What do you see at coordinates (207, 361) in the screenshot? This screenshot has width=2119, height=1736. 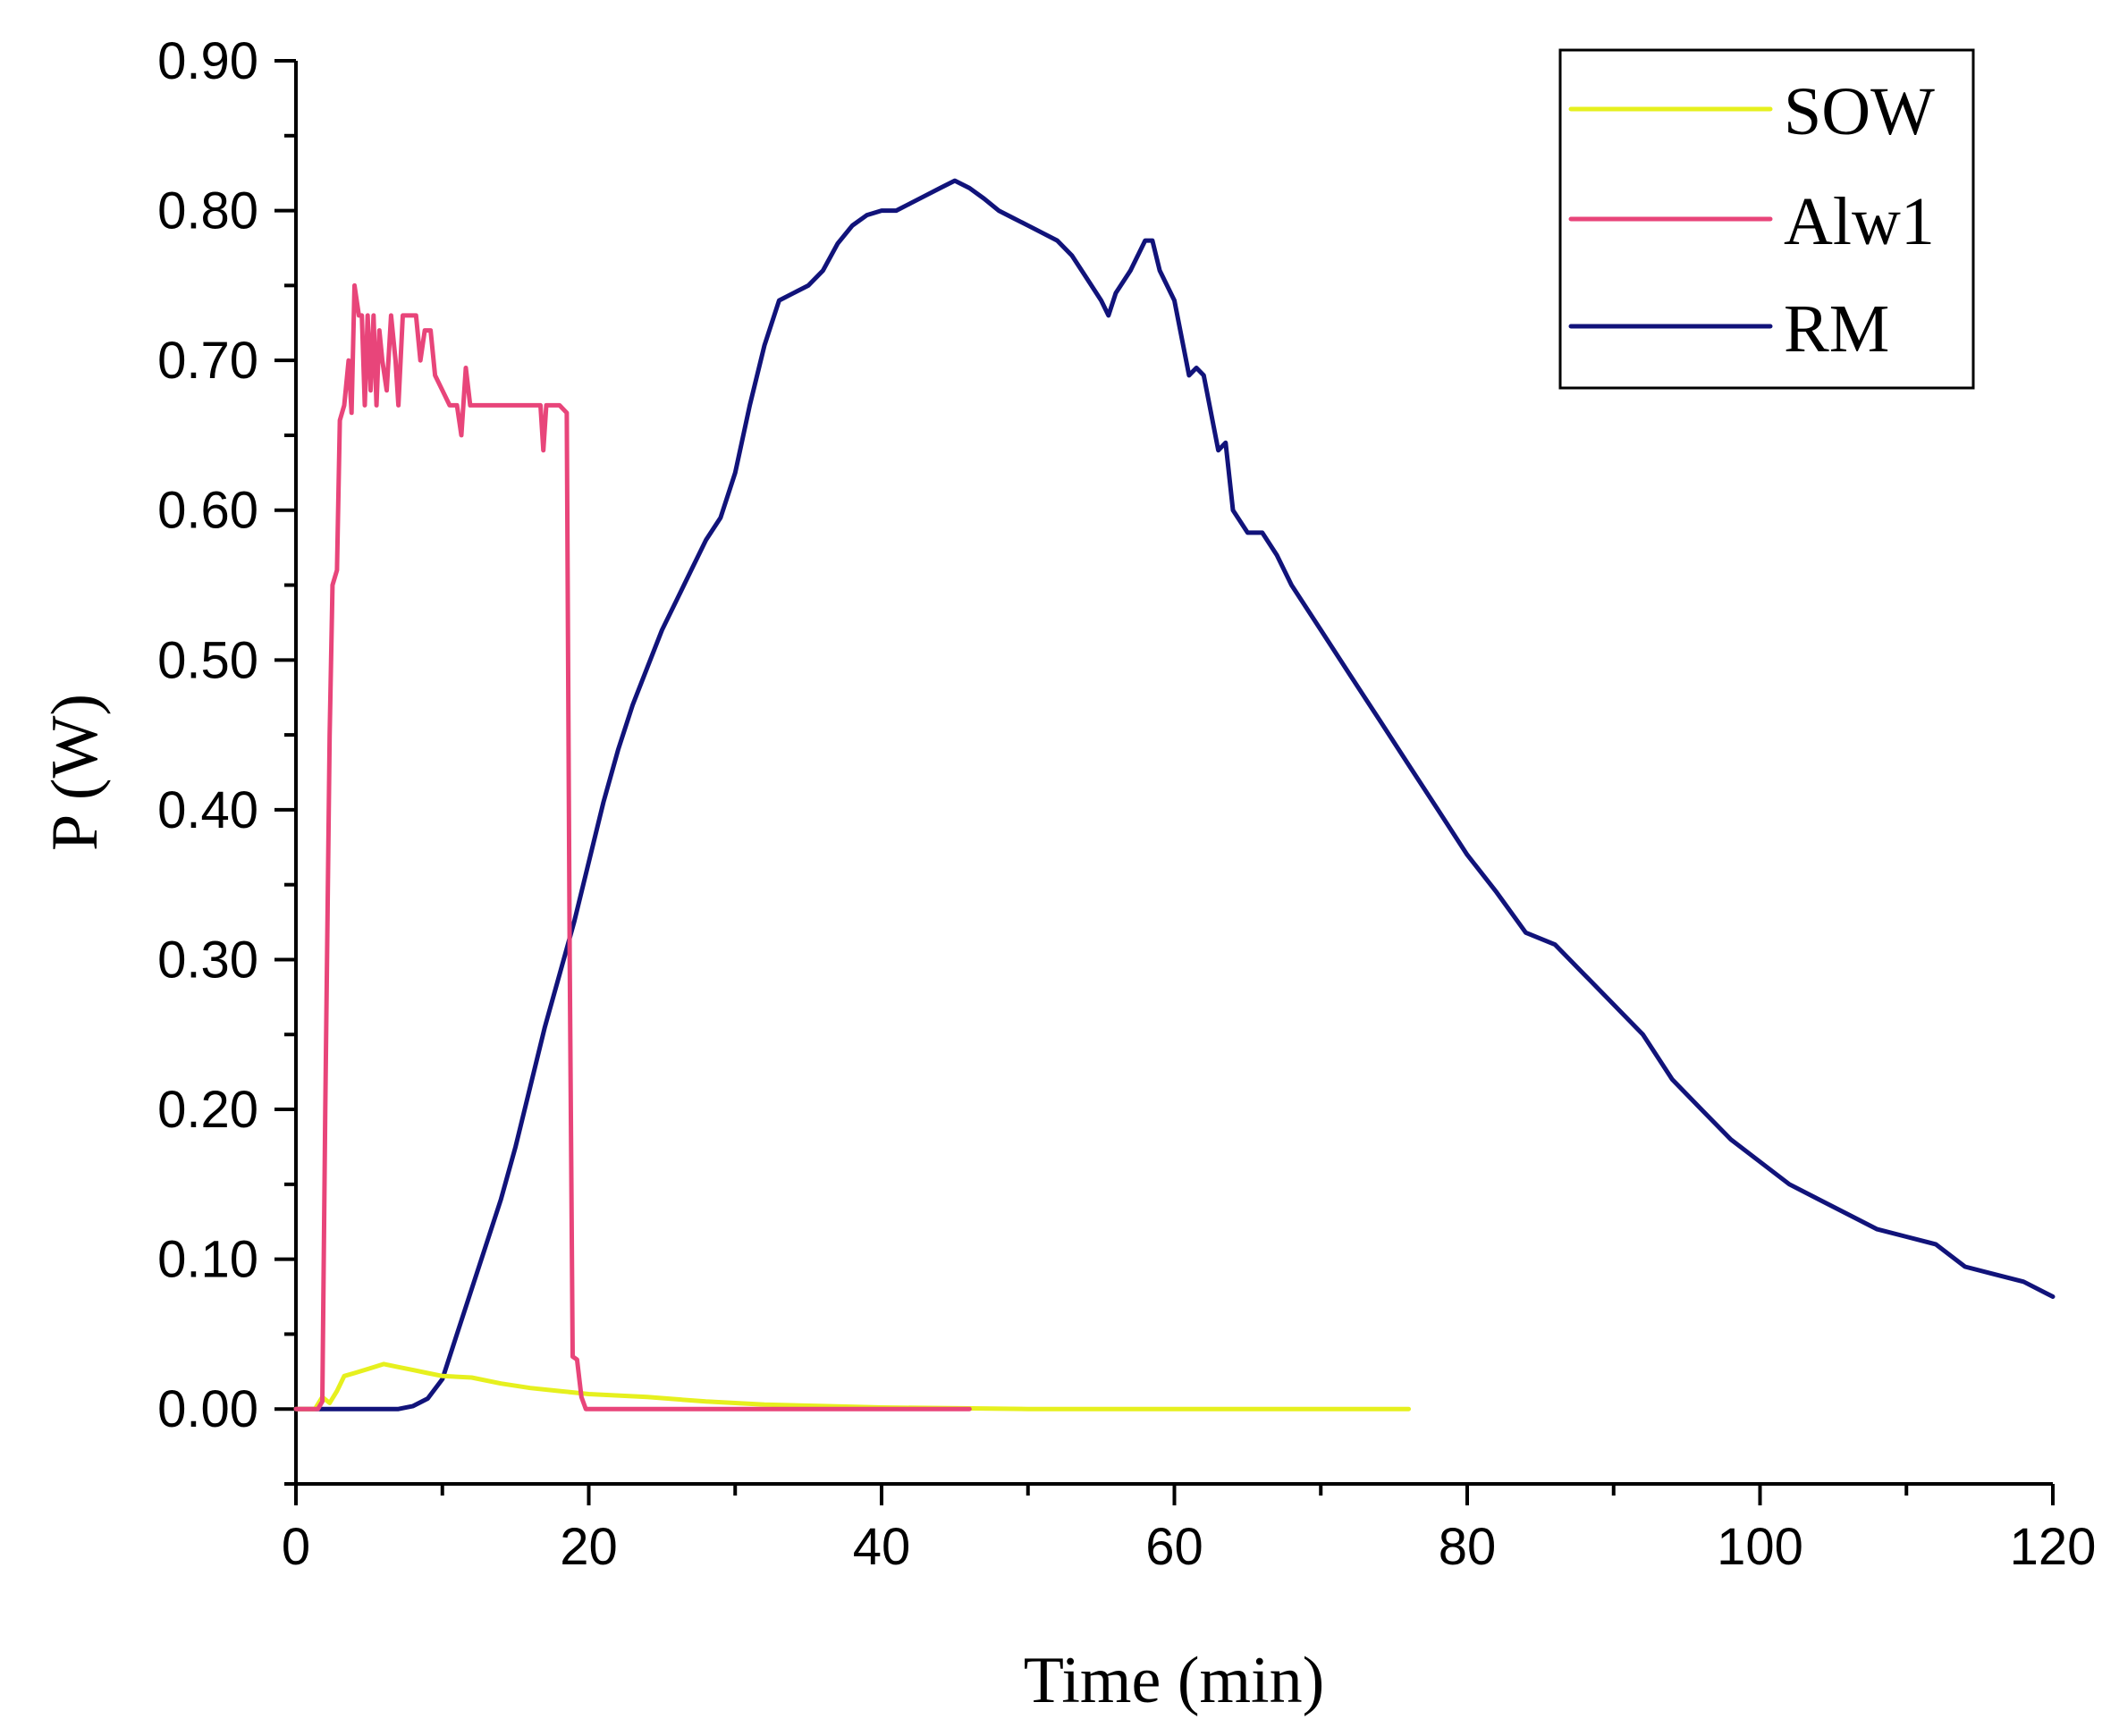 I see `y-tick-label: 0.70` at bounding box center [207, 361].